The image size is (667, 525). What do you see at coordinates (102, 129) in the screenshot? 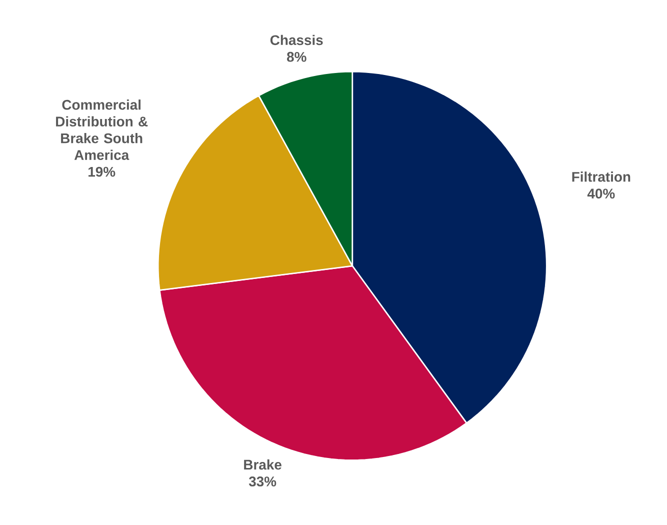
I see `slice-label: Commercial Distribution & Brake South America` at bounding box center [102, 129].